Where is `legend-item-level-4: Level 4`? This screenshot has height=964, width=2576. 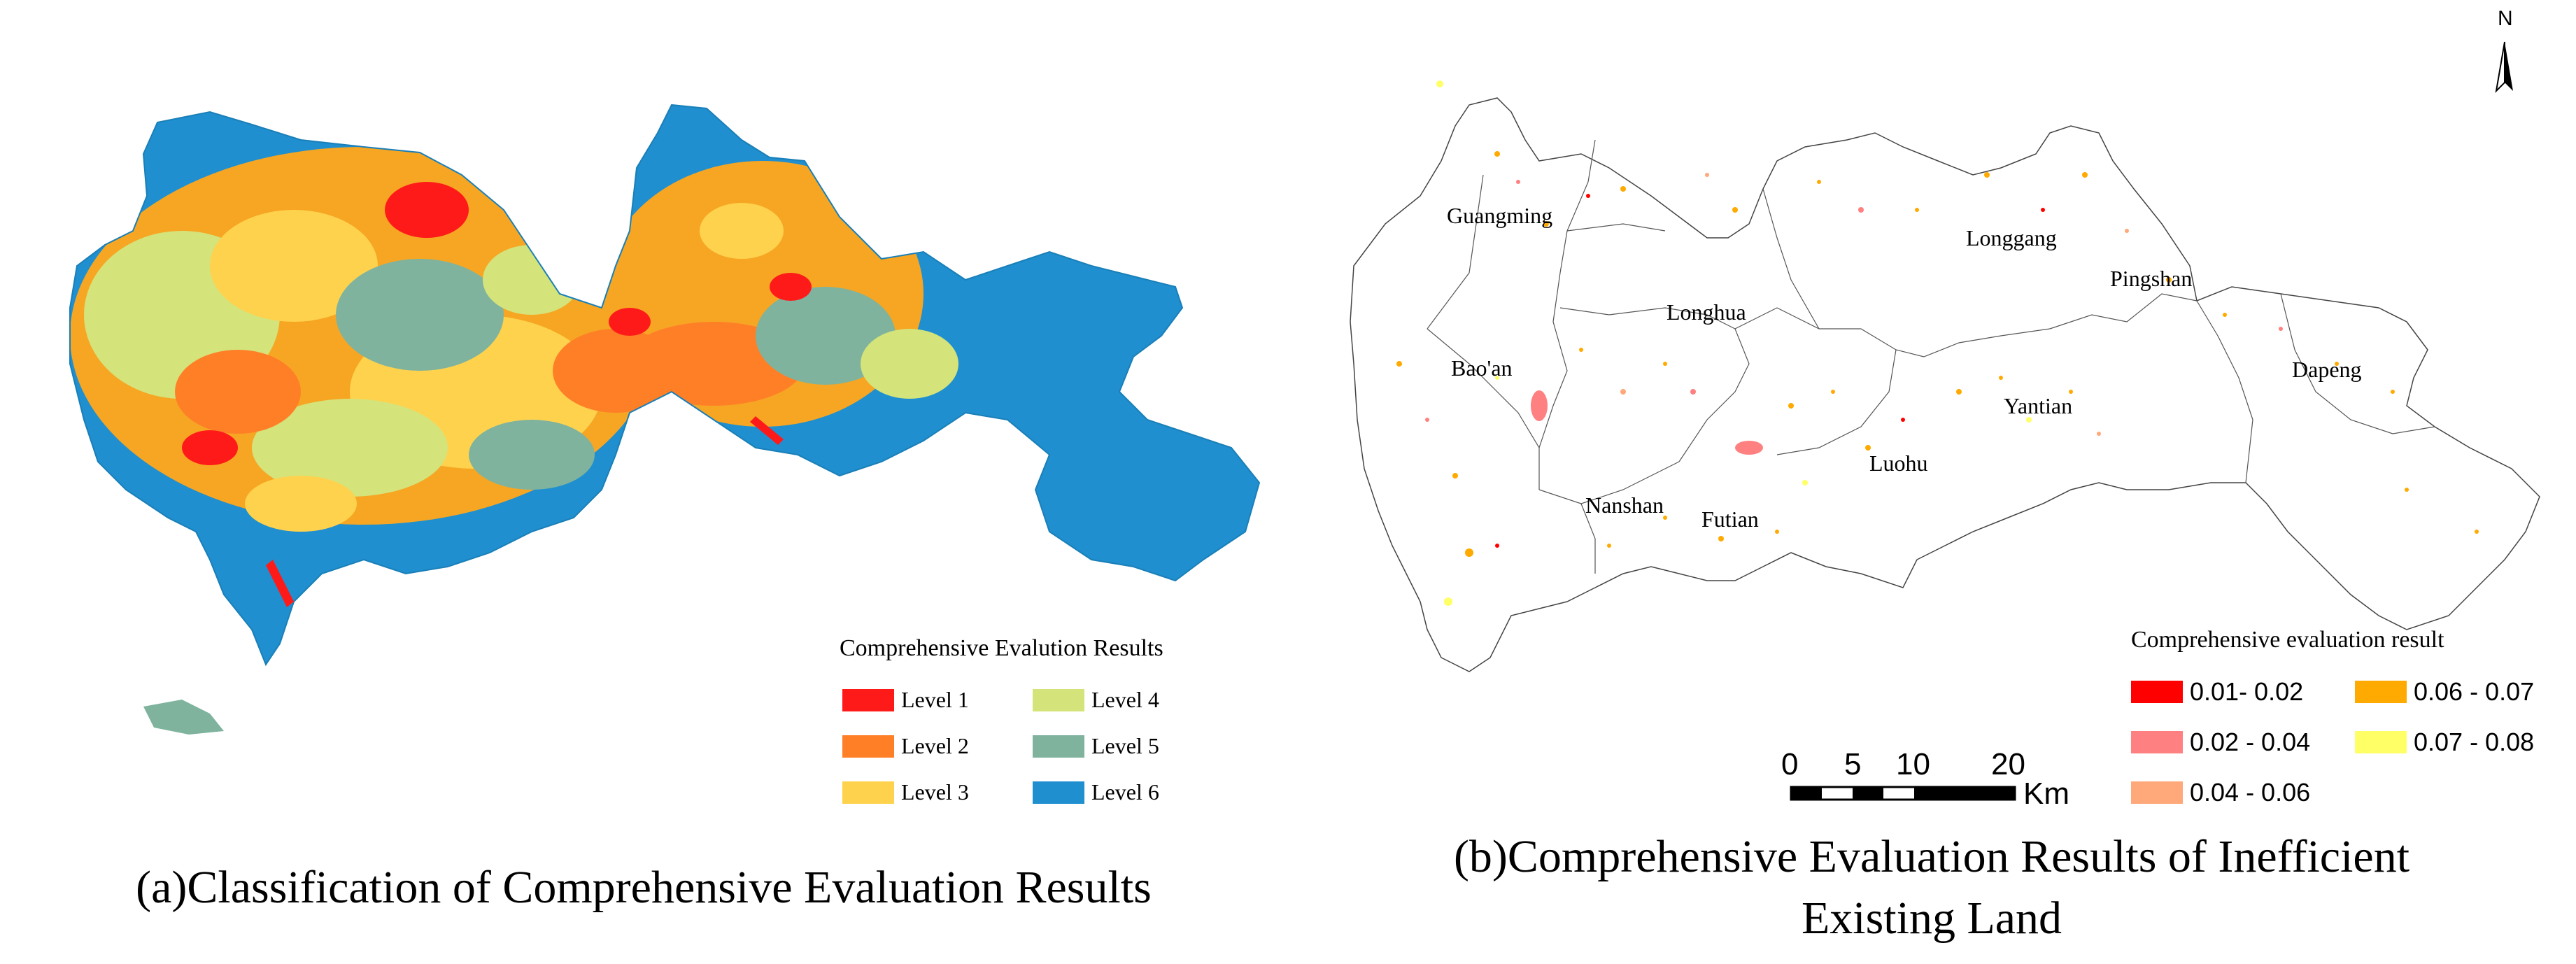 legend-item-level-4: Level 4 is located at coordinates (1096, 700).